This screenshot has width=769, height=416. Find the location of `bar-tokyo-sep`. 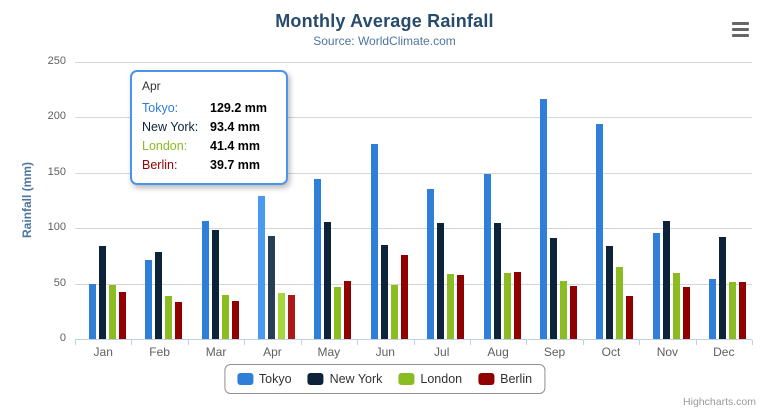

bar-tokyo-sep is located at coordinates (544, 219).